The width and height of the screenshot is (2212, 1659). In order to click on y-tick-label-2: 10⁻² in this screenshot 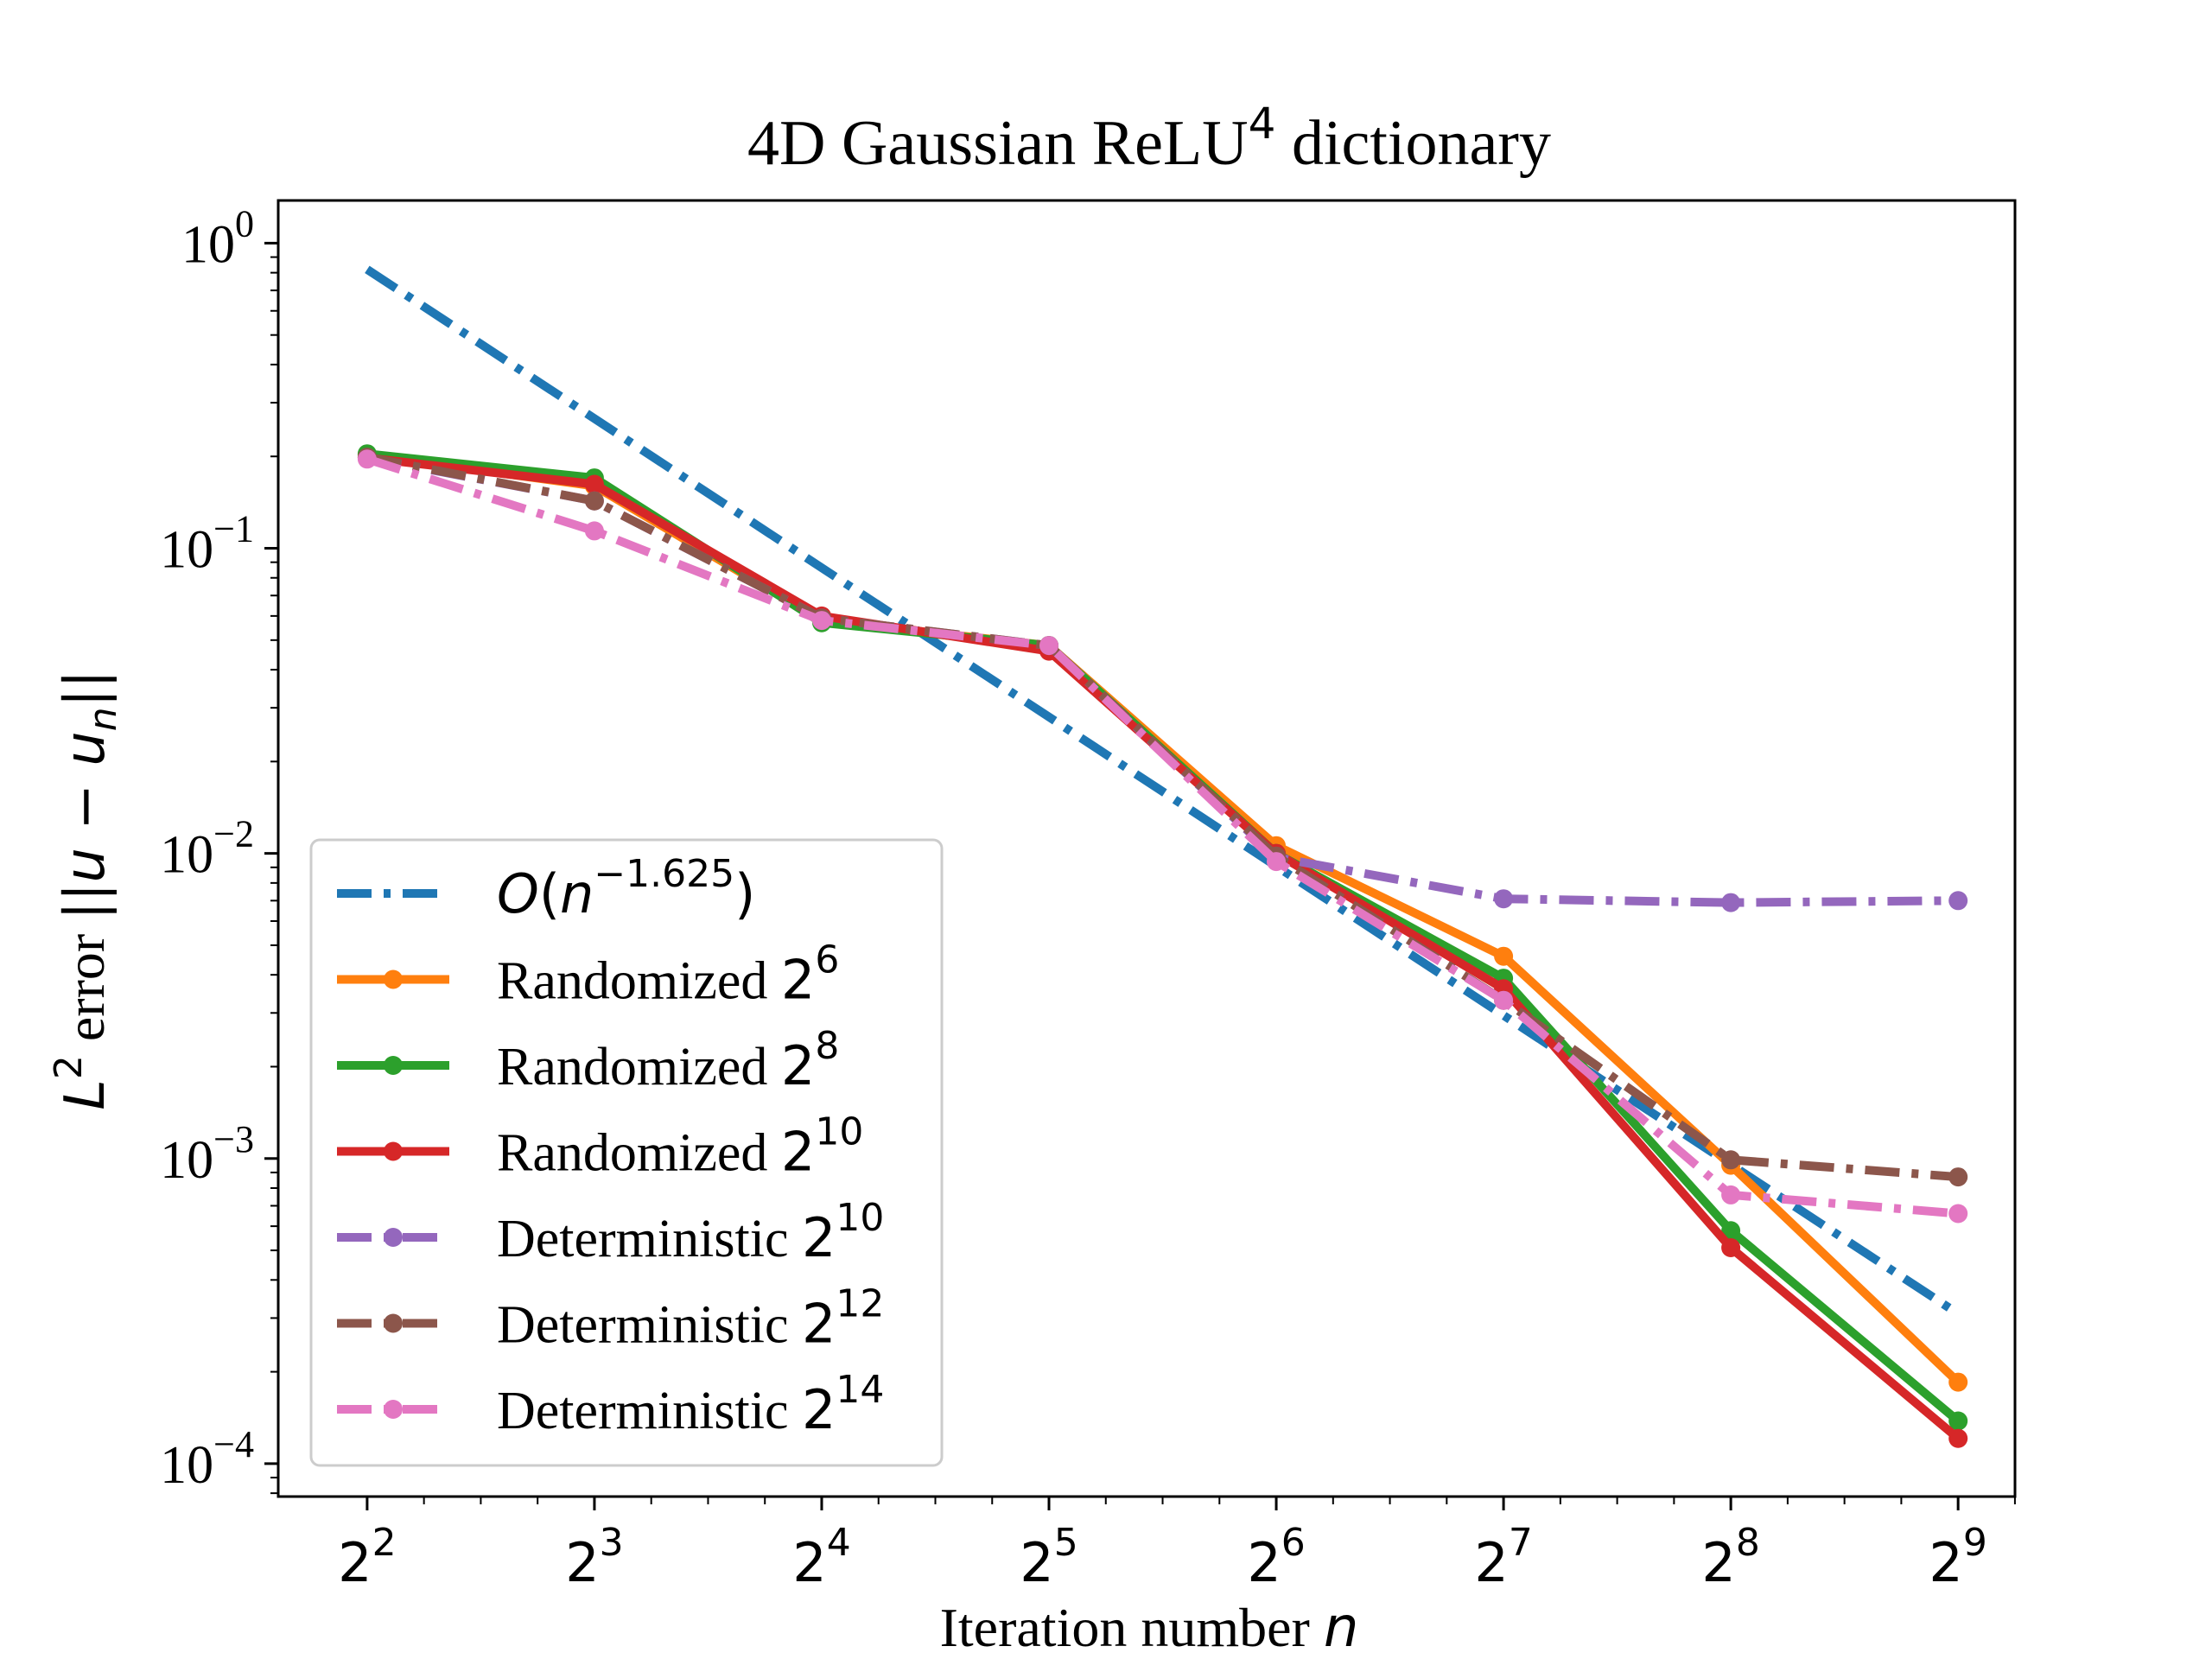, I will do `click(207, 849)`.